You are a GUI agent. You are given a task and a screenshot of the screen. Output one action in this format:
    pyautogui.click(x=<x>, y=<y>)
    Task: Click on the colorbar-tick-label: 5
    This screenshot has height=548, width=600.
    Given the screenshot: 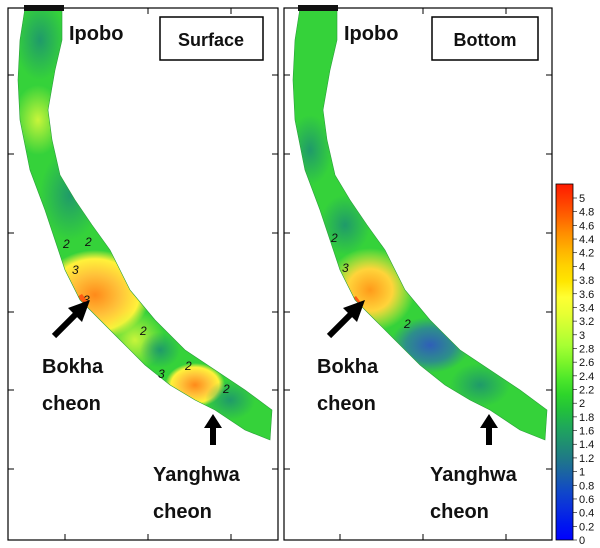 What is the action you would take?
    pyautogui.click(x=582, y=199)
    